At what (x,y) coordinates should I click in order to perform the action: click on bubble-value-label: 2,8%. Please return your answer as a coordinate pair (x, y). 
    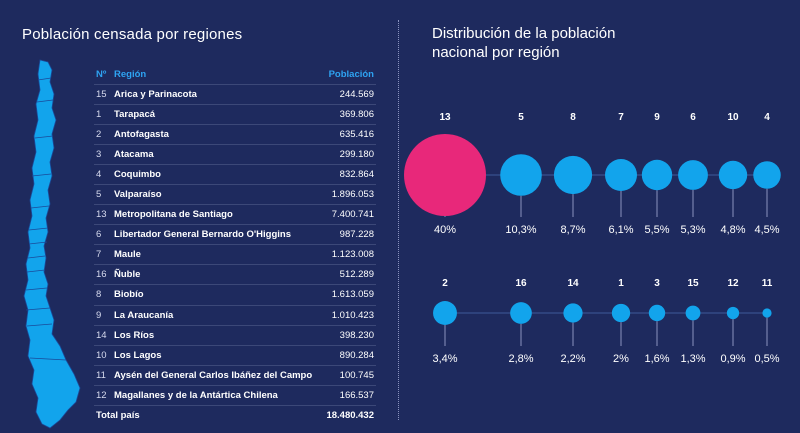
    Looking at the image, I should click on (520, 359).